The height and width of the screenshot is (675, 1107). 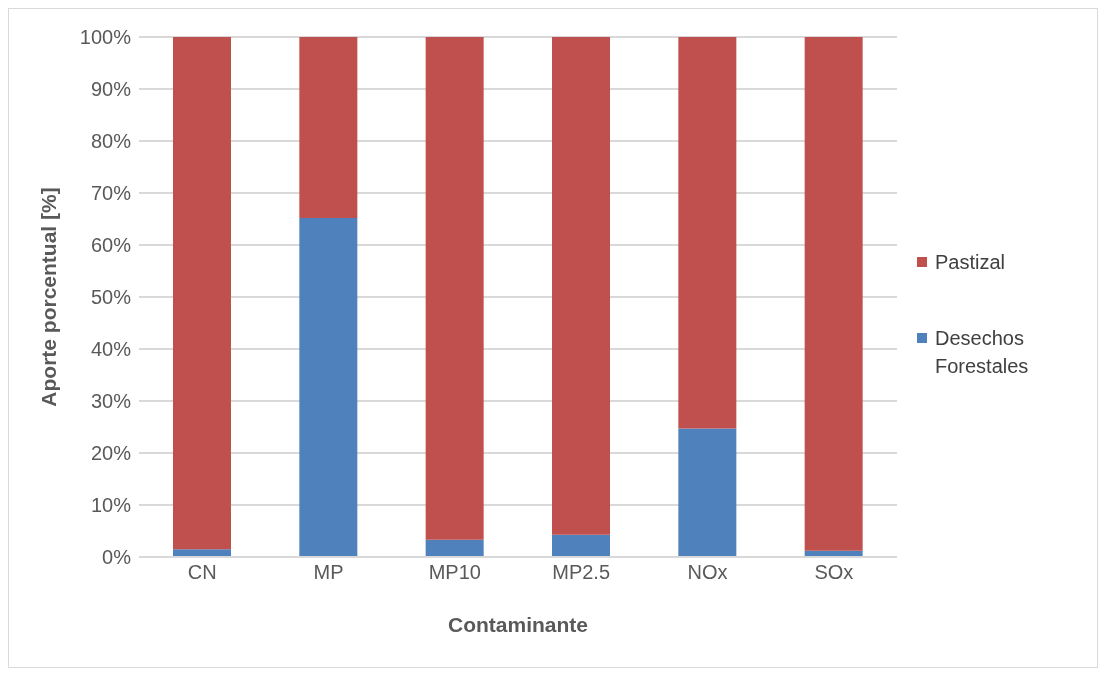 I want to click on x-tick-label: MP, so click(x=328, y=572).